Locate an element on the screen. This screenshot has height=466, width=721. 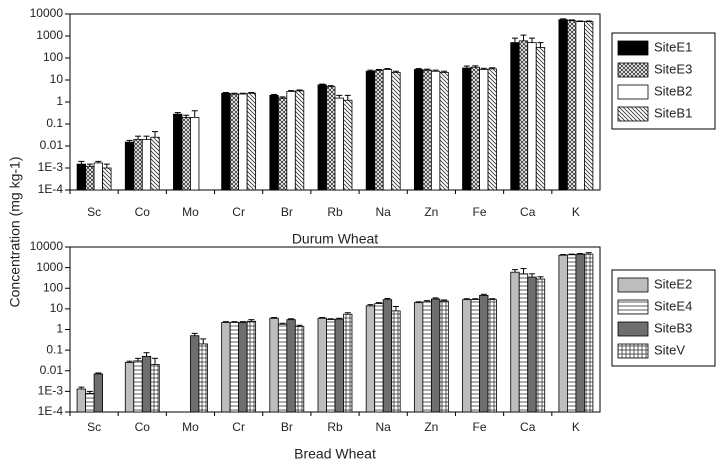
y-tick-label: 100 is located at coordinates (53, 287).